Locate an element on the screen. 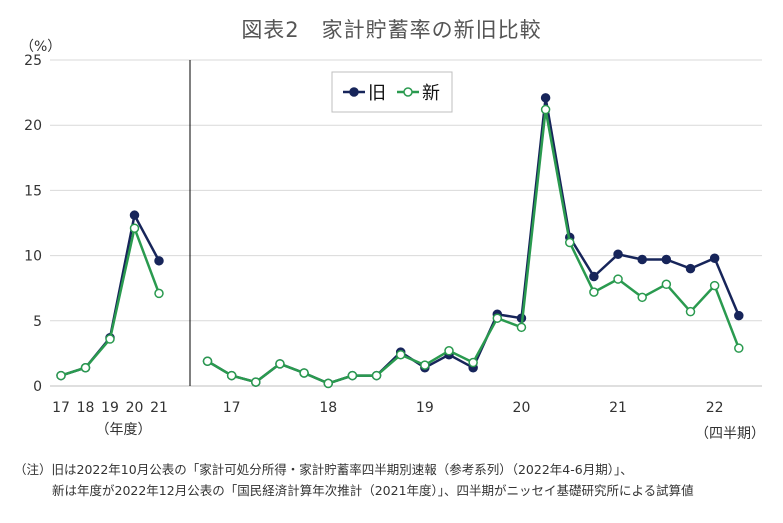  quarterly-year-label: 20 is located at coordinates (522, 408).